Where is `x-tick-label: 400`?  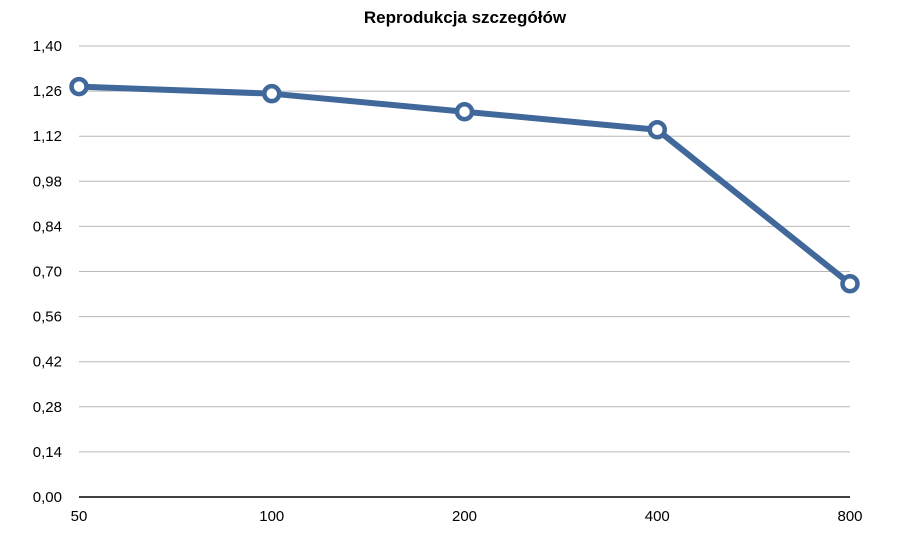
x-tick-label: 400 is located at coordinates (657, 516).